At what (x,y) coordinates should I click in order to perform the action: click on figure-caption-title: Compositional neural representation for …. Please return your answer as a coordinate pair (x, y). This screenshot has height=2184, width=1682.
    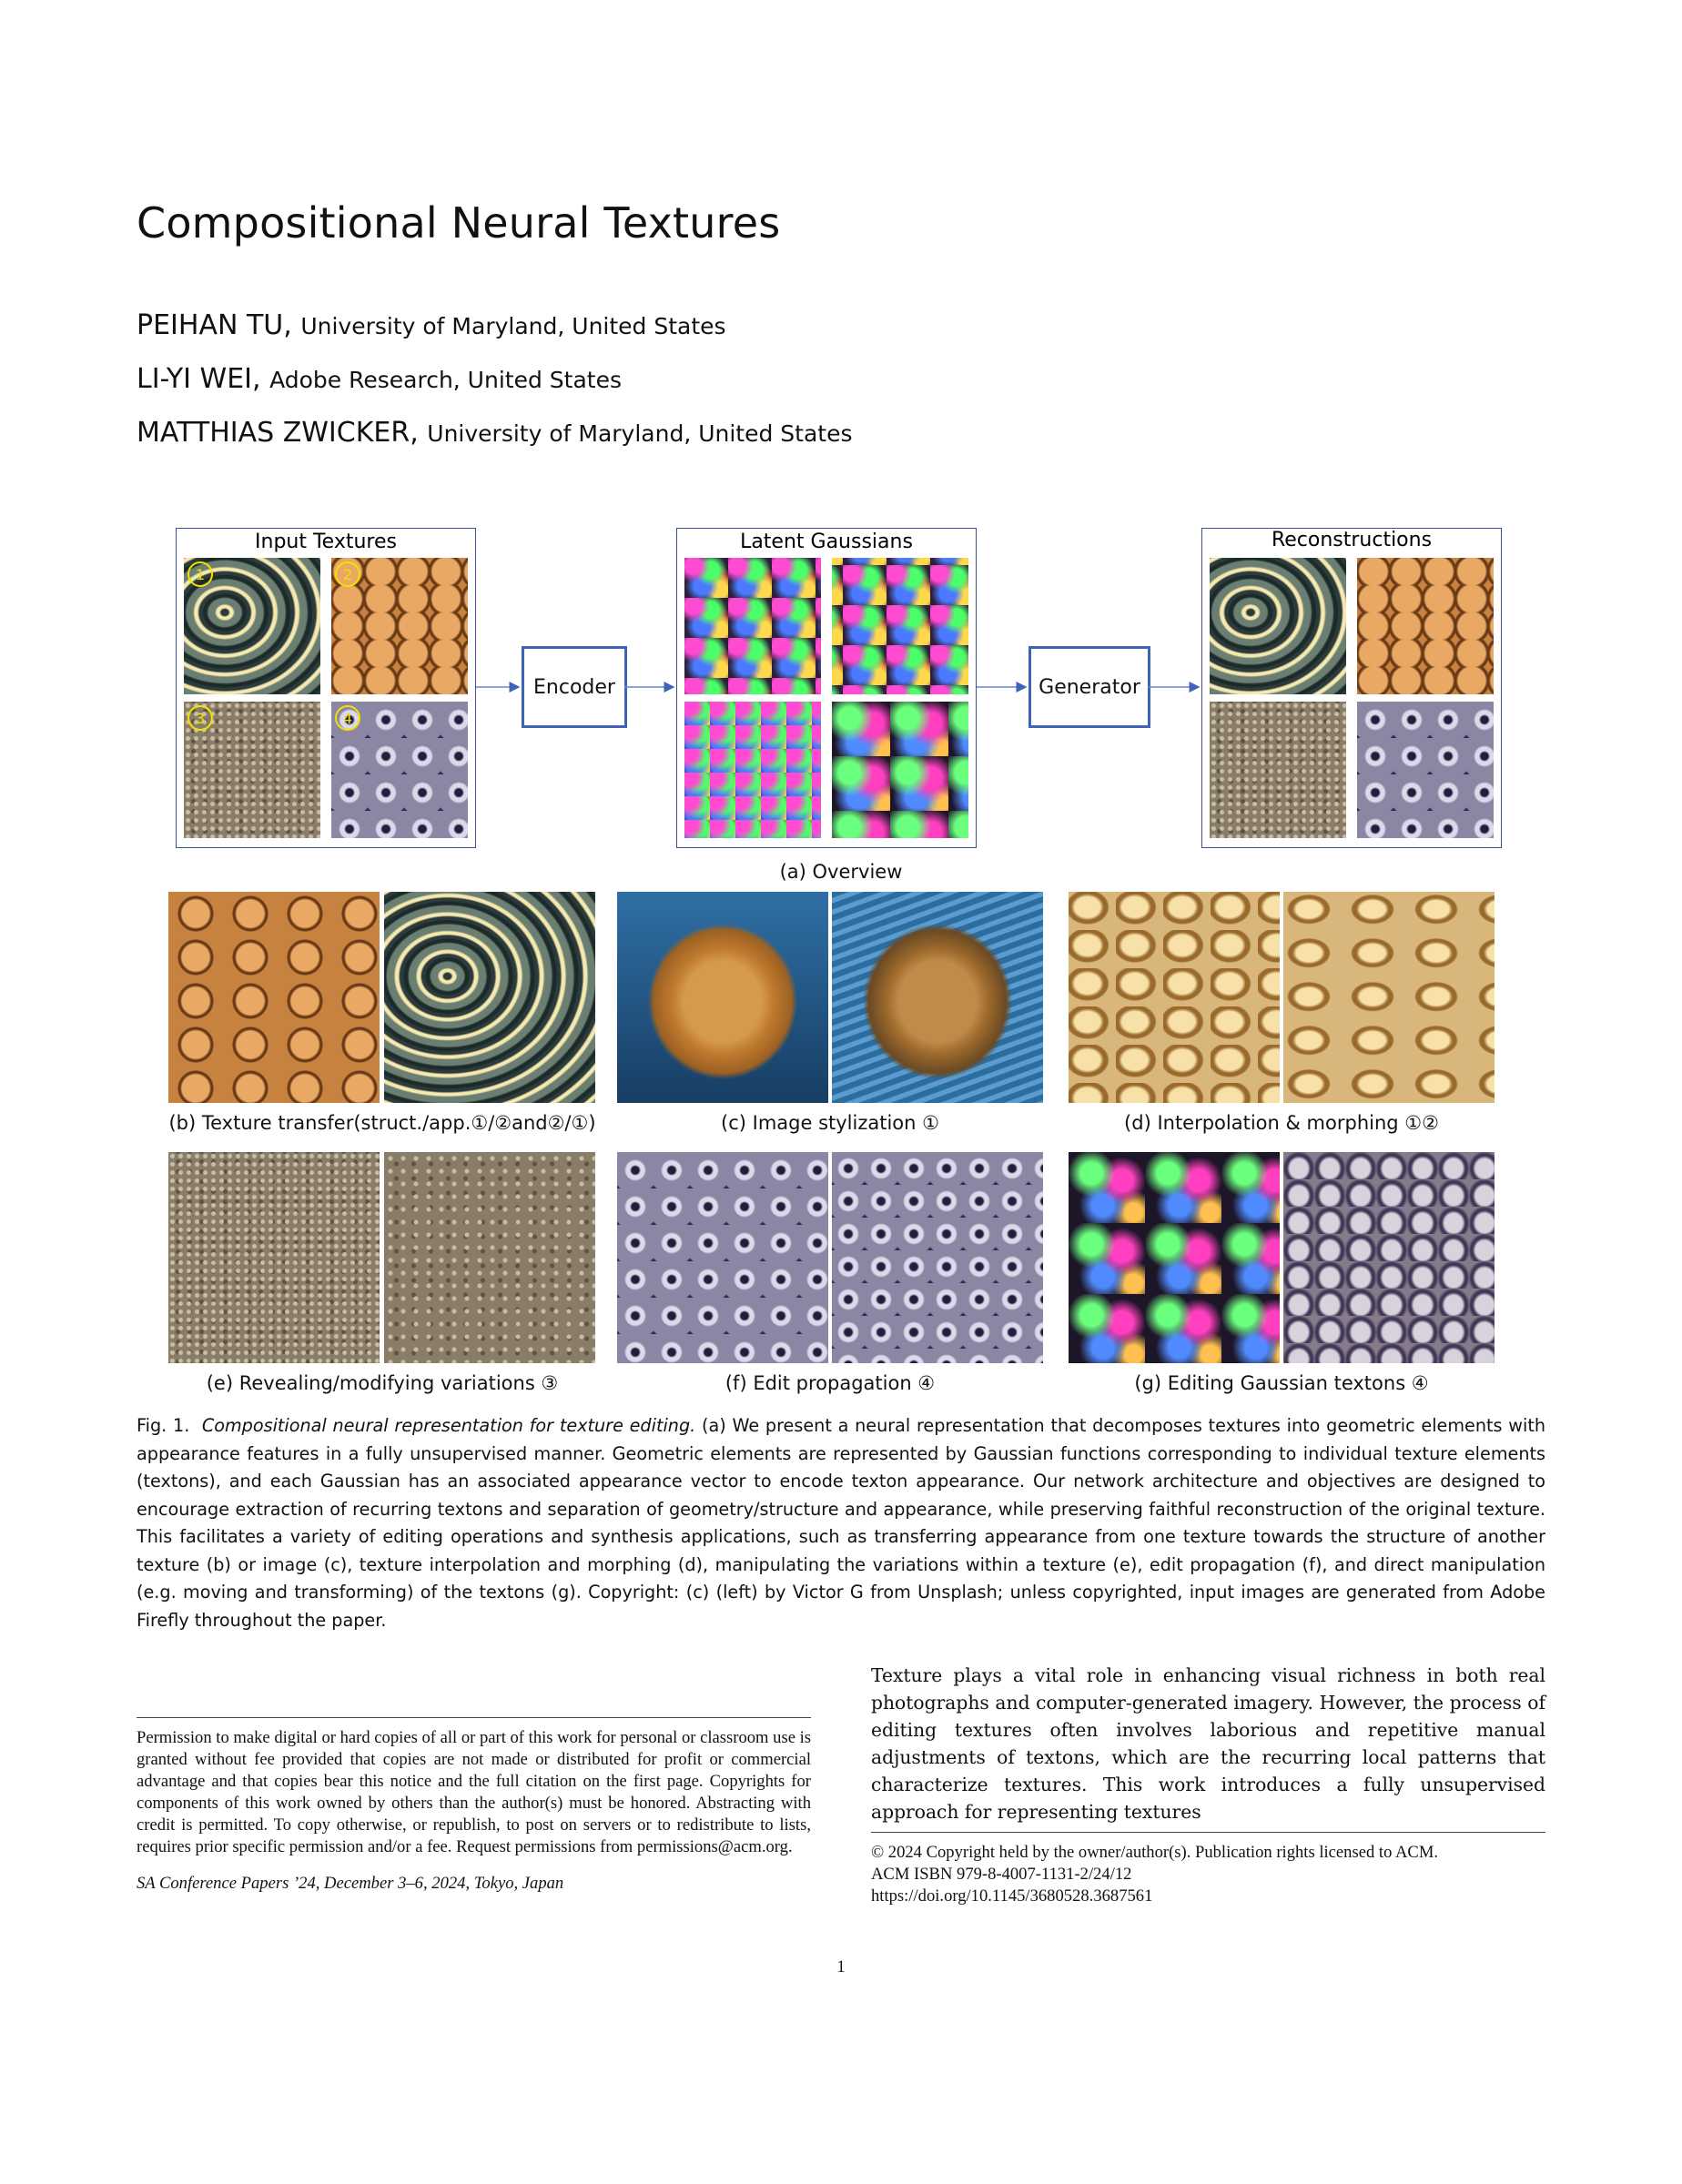
    Looking at the image, I should click on (448, 1426).